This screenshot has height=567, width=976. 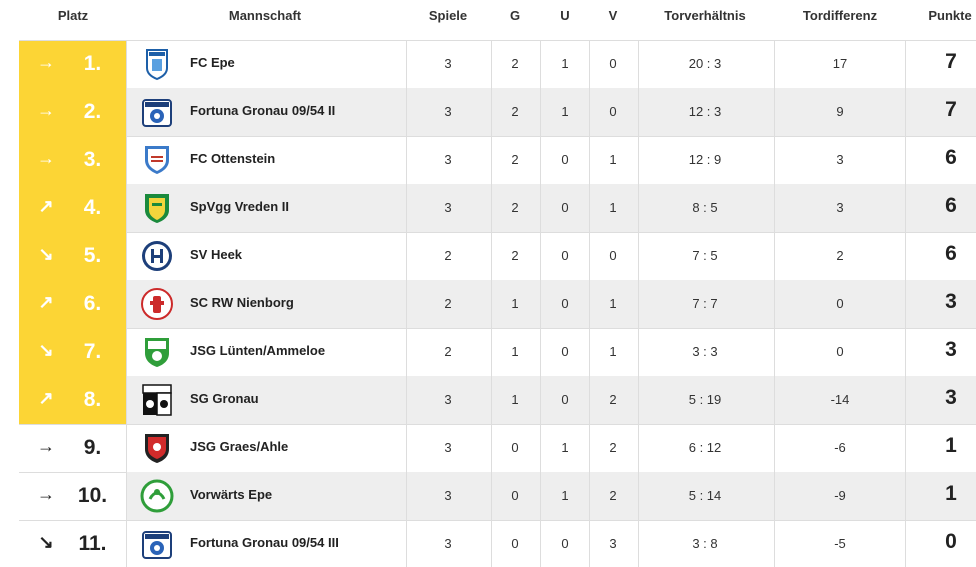 I want to click on trend-arrow-icon: ↘, so click(x=46, y=254).